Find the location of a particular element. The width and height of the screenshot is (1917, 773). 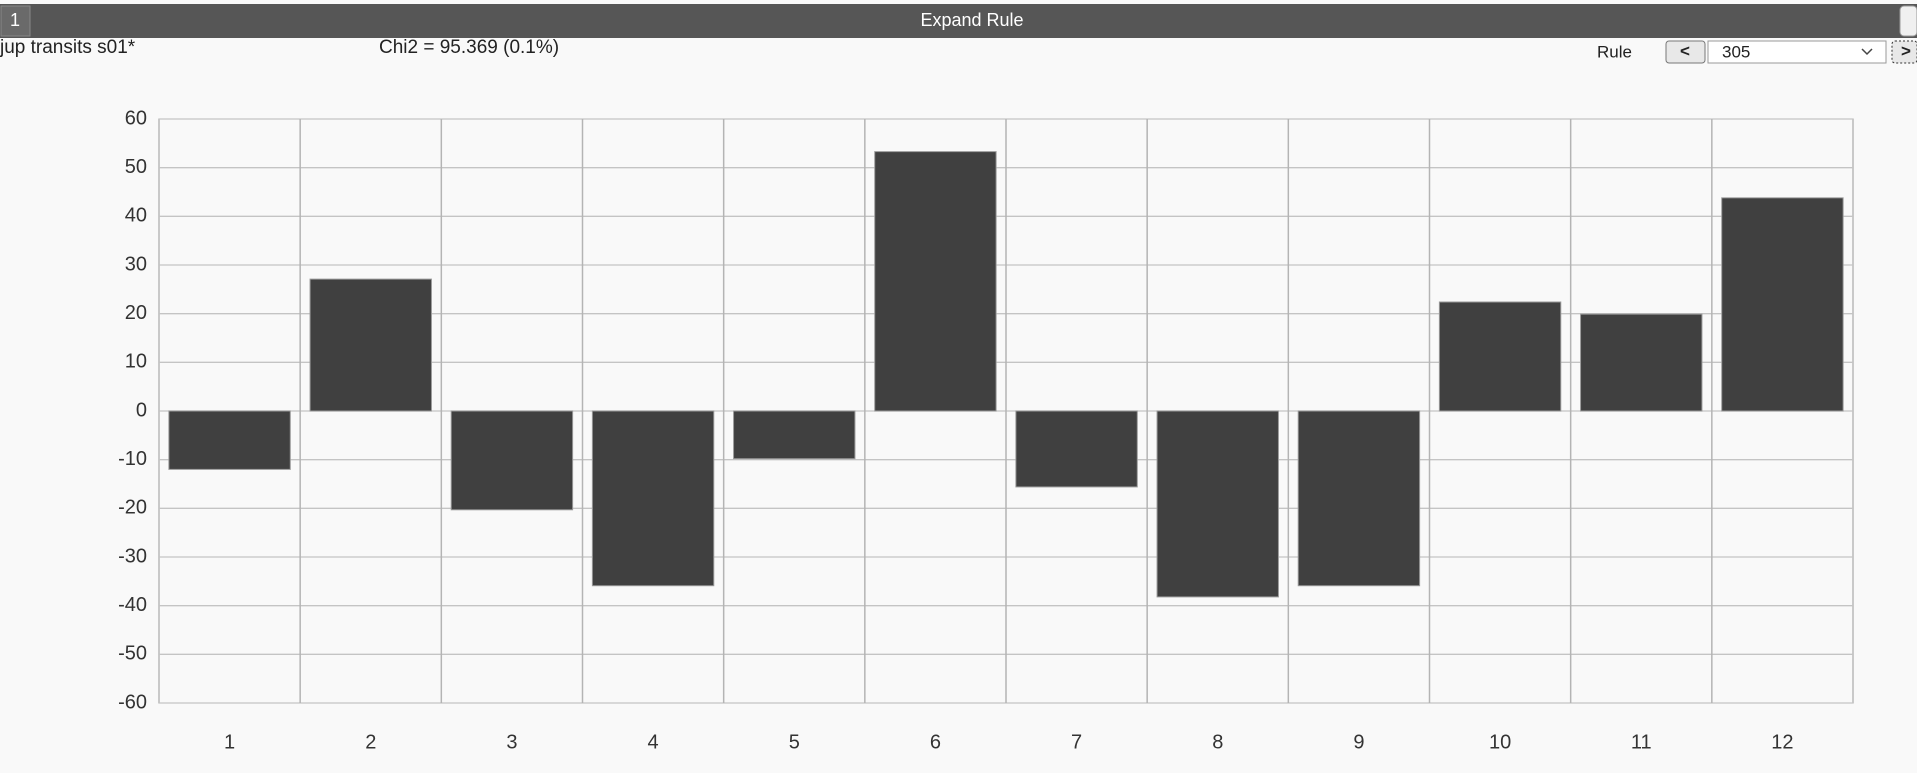

title-bar is located at coordinates (958, 21).